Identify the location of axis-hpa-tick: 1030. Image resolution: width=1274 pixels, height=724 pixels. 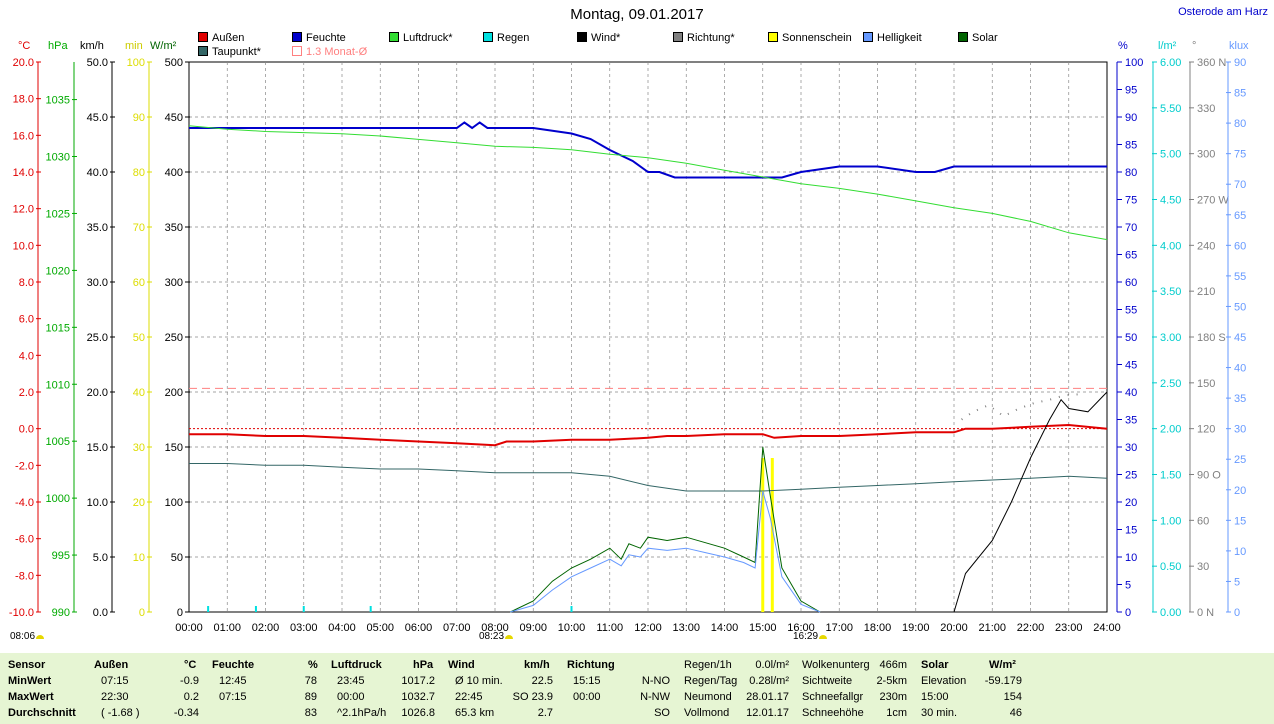
(58, 158).